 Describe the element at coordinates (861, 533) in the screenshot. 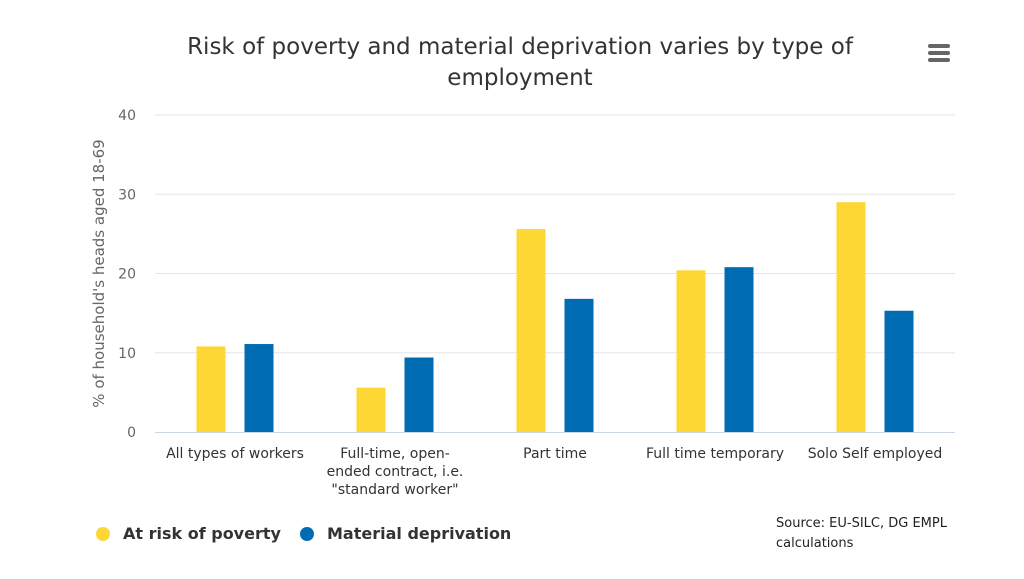

I see `source-note: Source: EU-SILC, DG EMPL calculations` at that location.